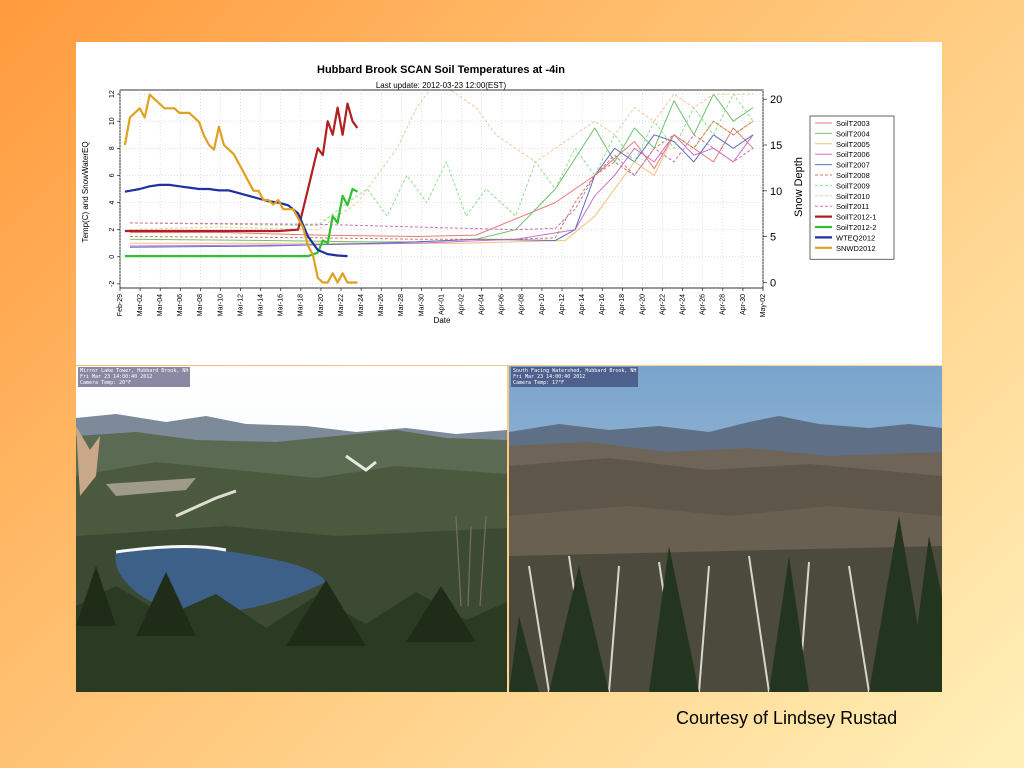  Describe the element at coordinates (853, 175) in the screenshot. I see `legend-label: SoilT2008` at that location.